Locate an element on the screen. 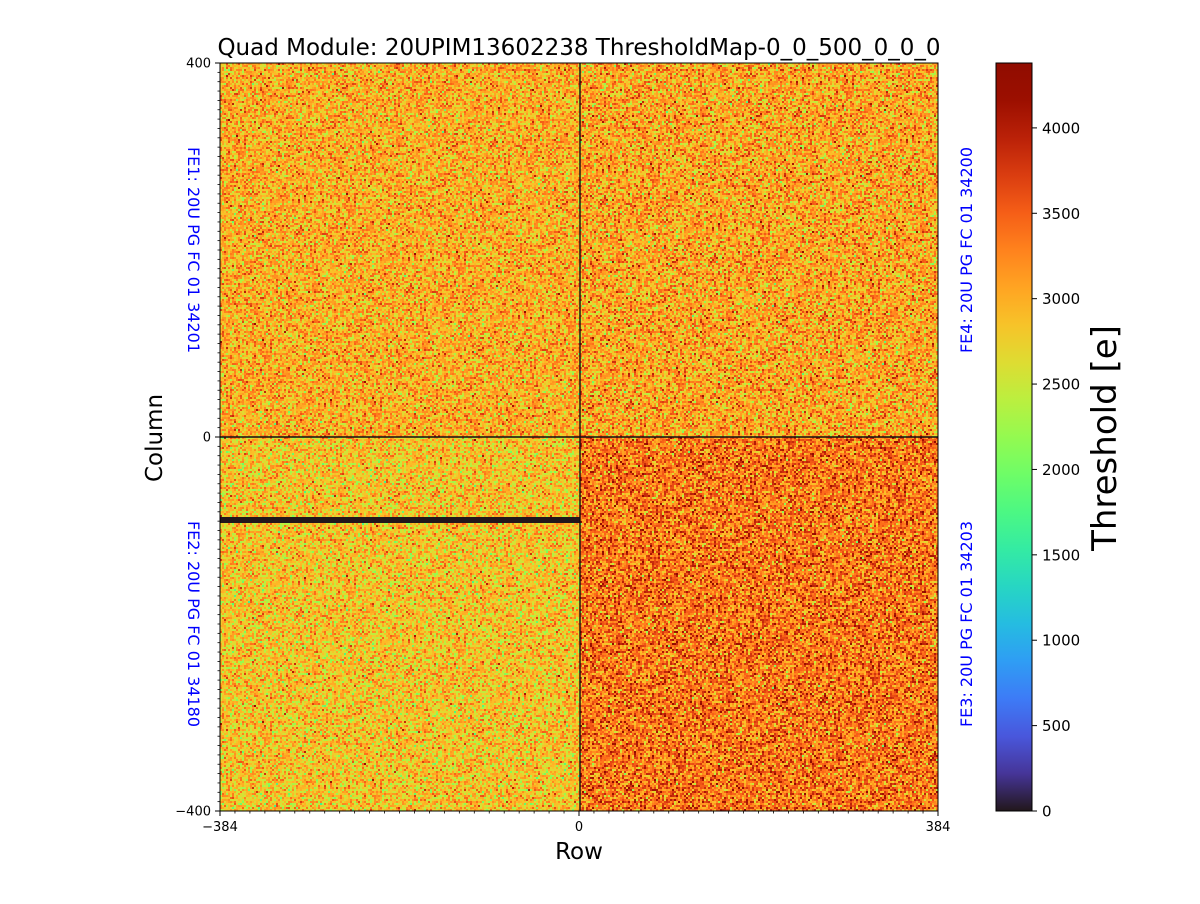  y-axis-label: Column is located at coordinates (155, 438).